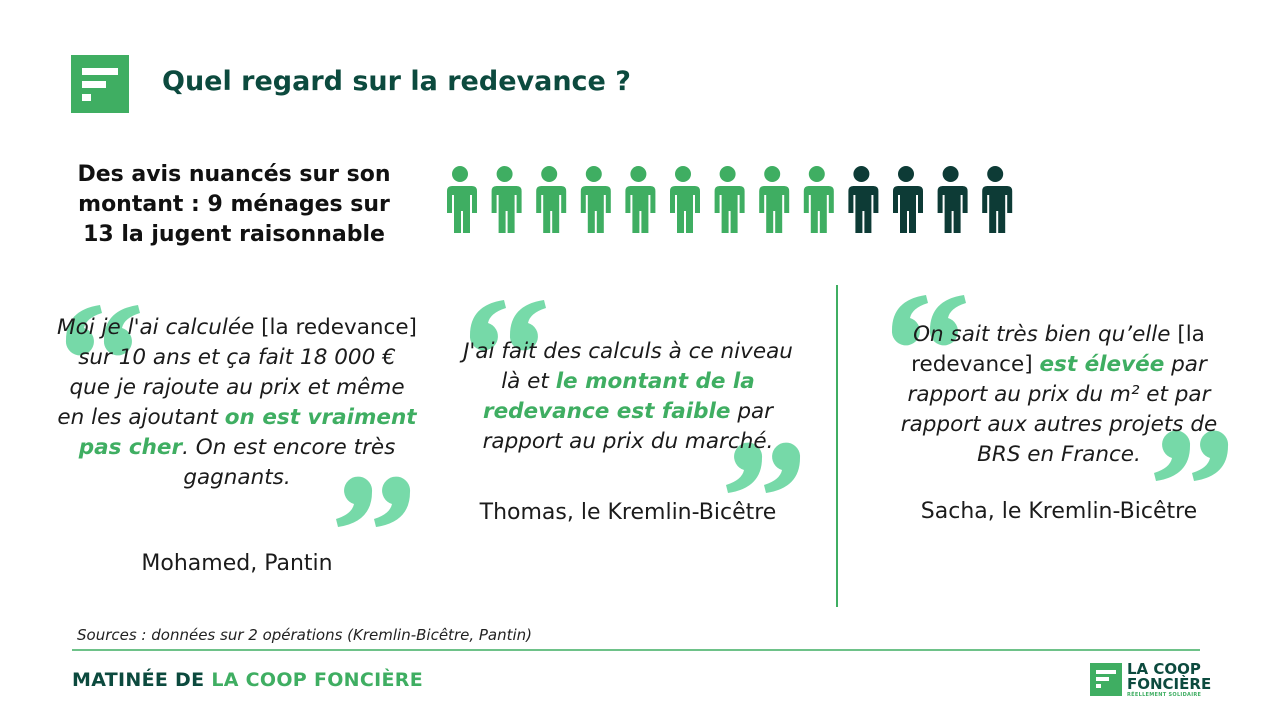 This screenshot has height=720, width=1280. What do you see at coordinates (1102, 364) in the screenshot?
I see `quote-segment: est élevée` at bounding box center [1102, 364].